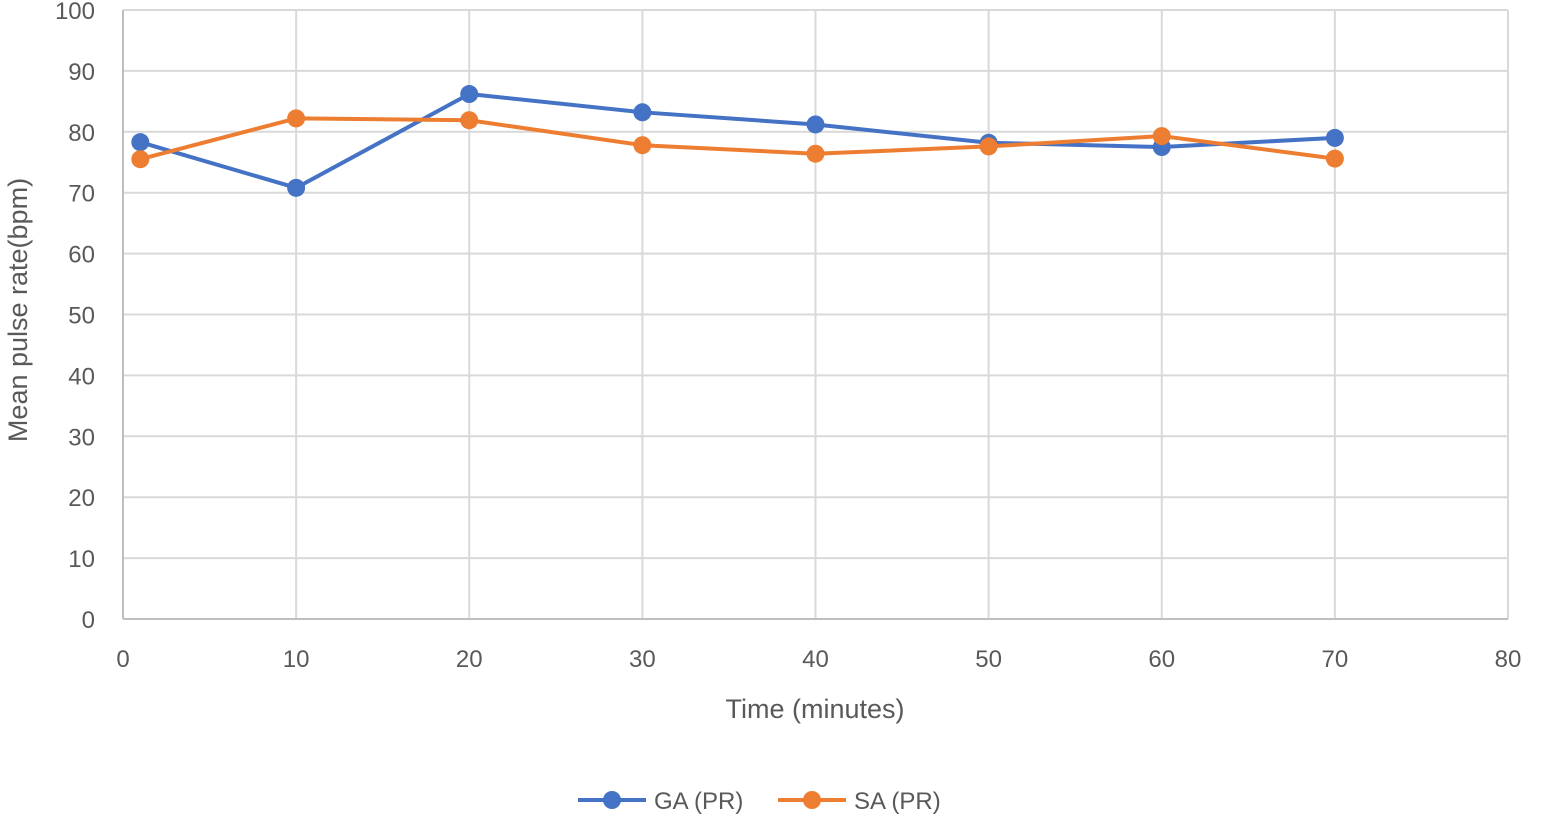 The width and height of the screenshot is (1553, 823). Describe the element at coordinates (988, 659) in the screenshot. I see `x-tick-label: 50` at that location.